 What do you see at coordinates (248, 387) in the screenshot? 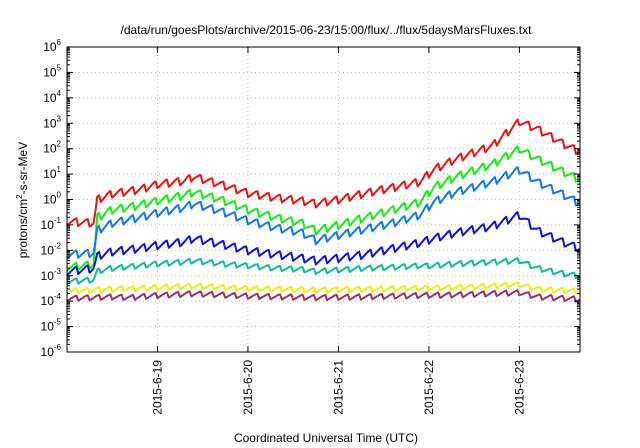
I see `x-tick-label: 2015-6-20` at bounding box center [248, 387].